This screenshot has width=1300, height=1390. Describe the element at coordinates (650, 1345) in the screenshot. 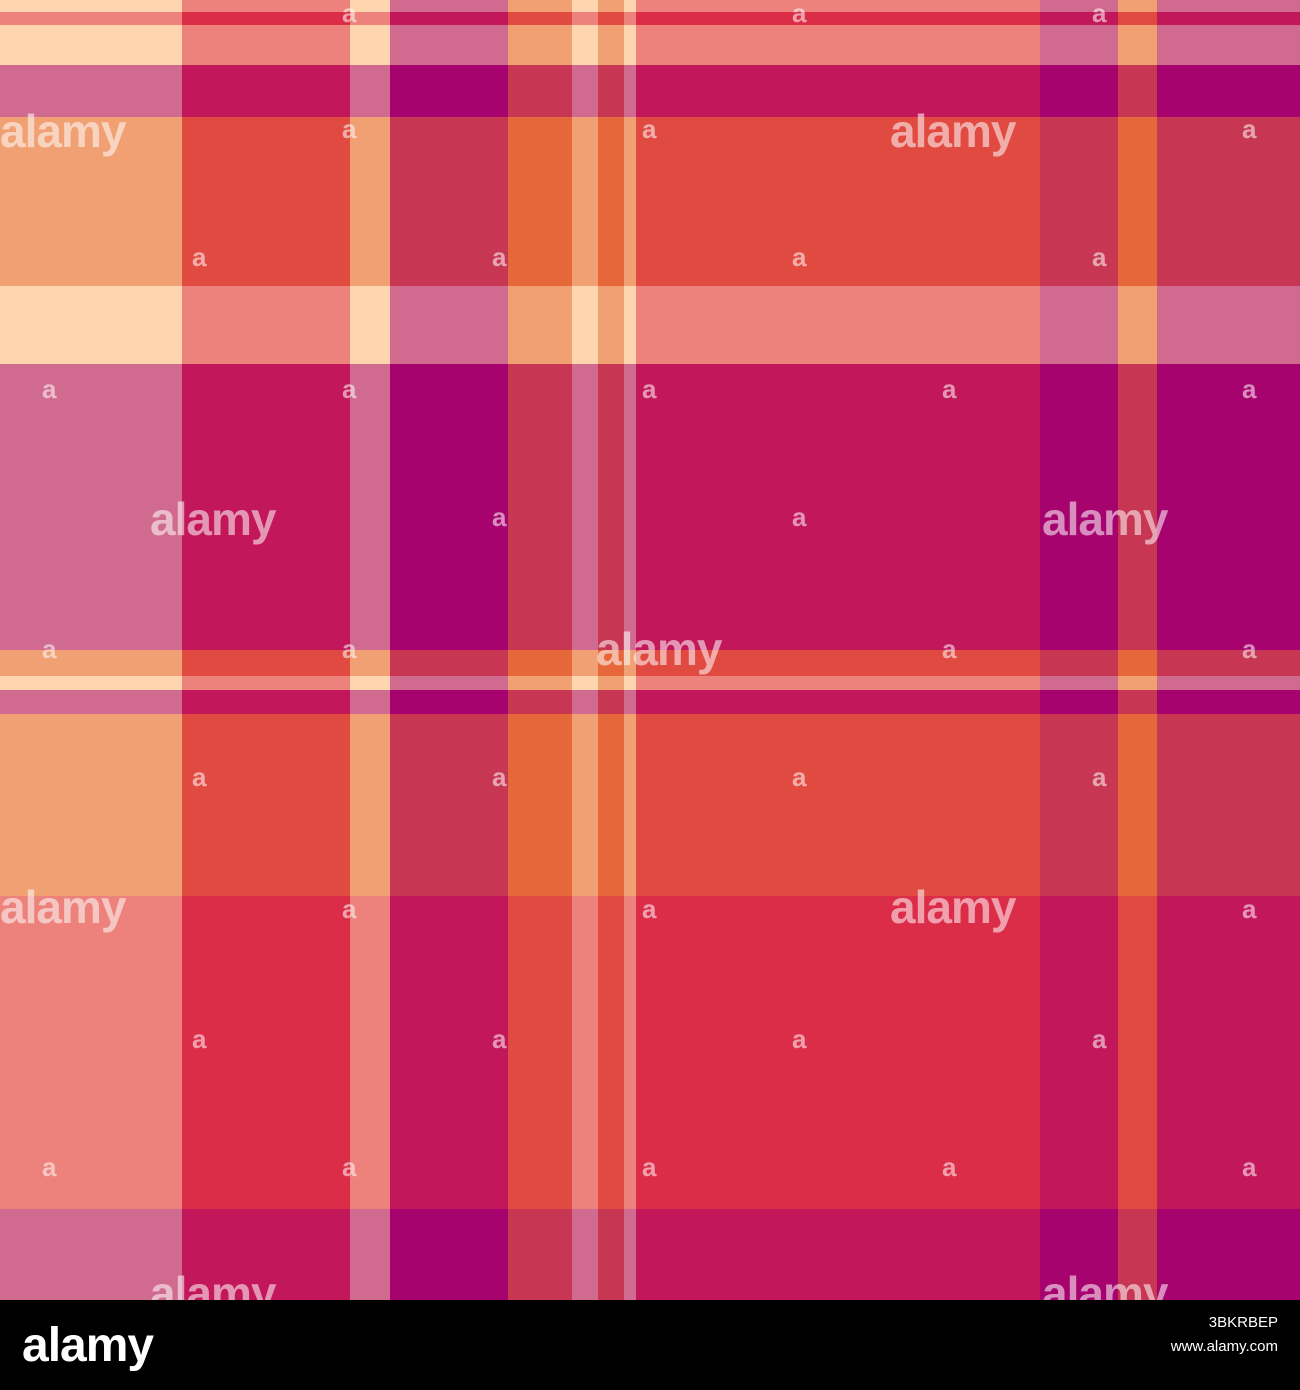

I see `footer-bar: alamy 3BKRBEP www.alamy.com` at that location.